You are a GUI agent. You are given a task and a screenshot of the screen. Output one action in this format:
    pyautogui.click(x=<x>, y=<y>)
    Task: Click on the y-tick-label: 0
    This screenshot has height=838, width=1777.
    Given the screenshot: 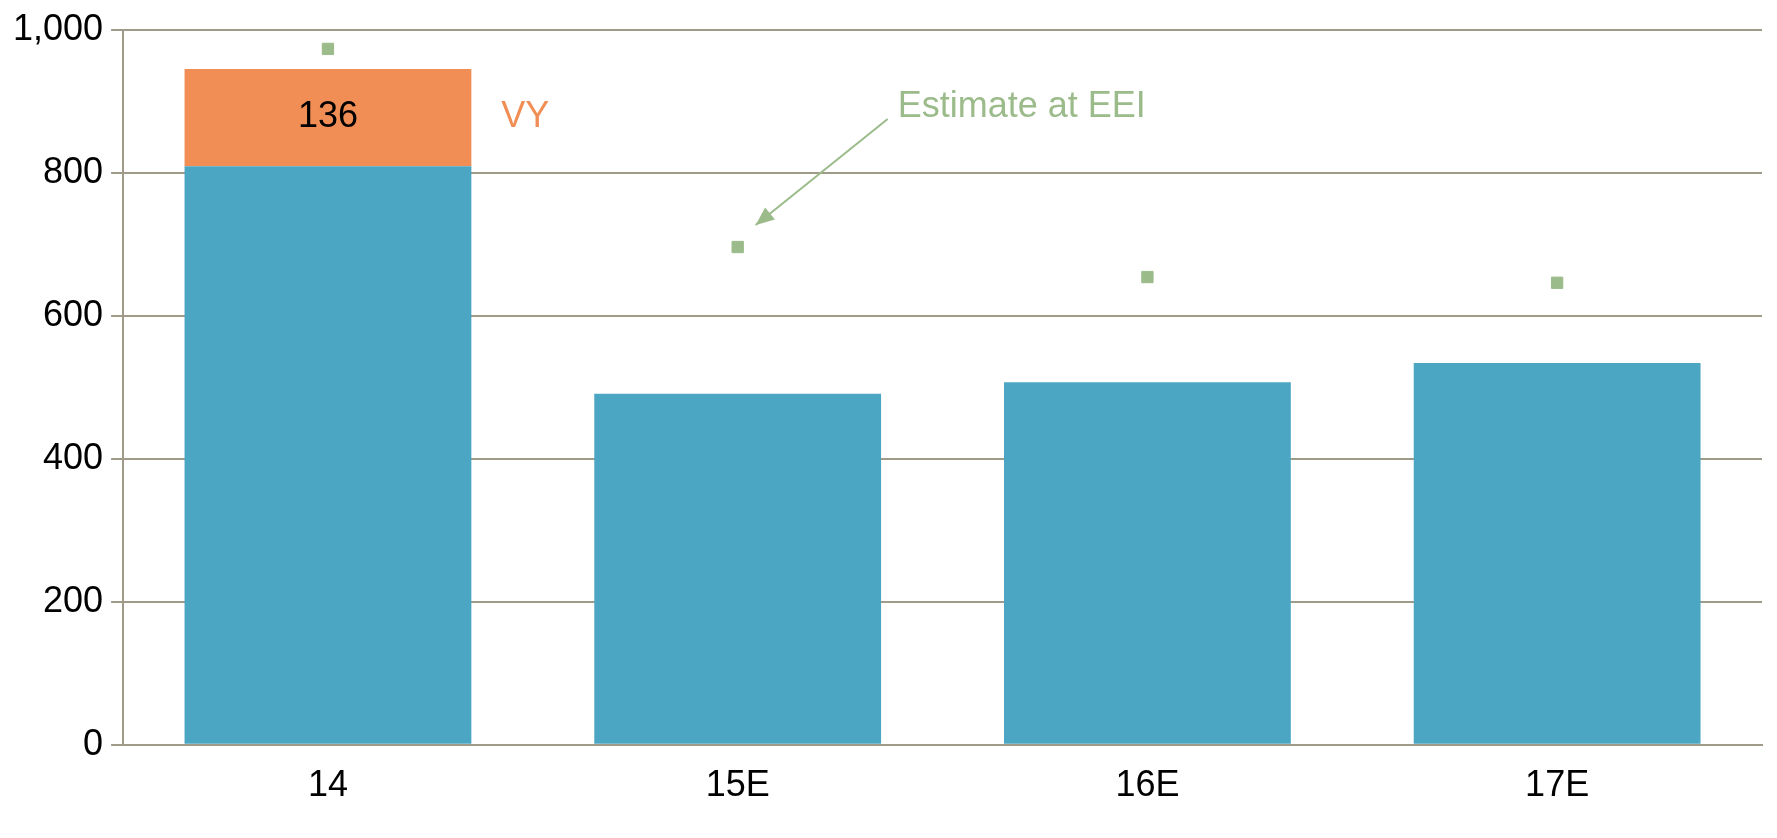 What is the action you would take?
    pyautogui.click(x=93, y=742)
    